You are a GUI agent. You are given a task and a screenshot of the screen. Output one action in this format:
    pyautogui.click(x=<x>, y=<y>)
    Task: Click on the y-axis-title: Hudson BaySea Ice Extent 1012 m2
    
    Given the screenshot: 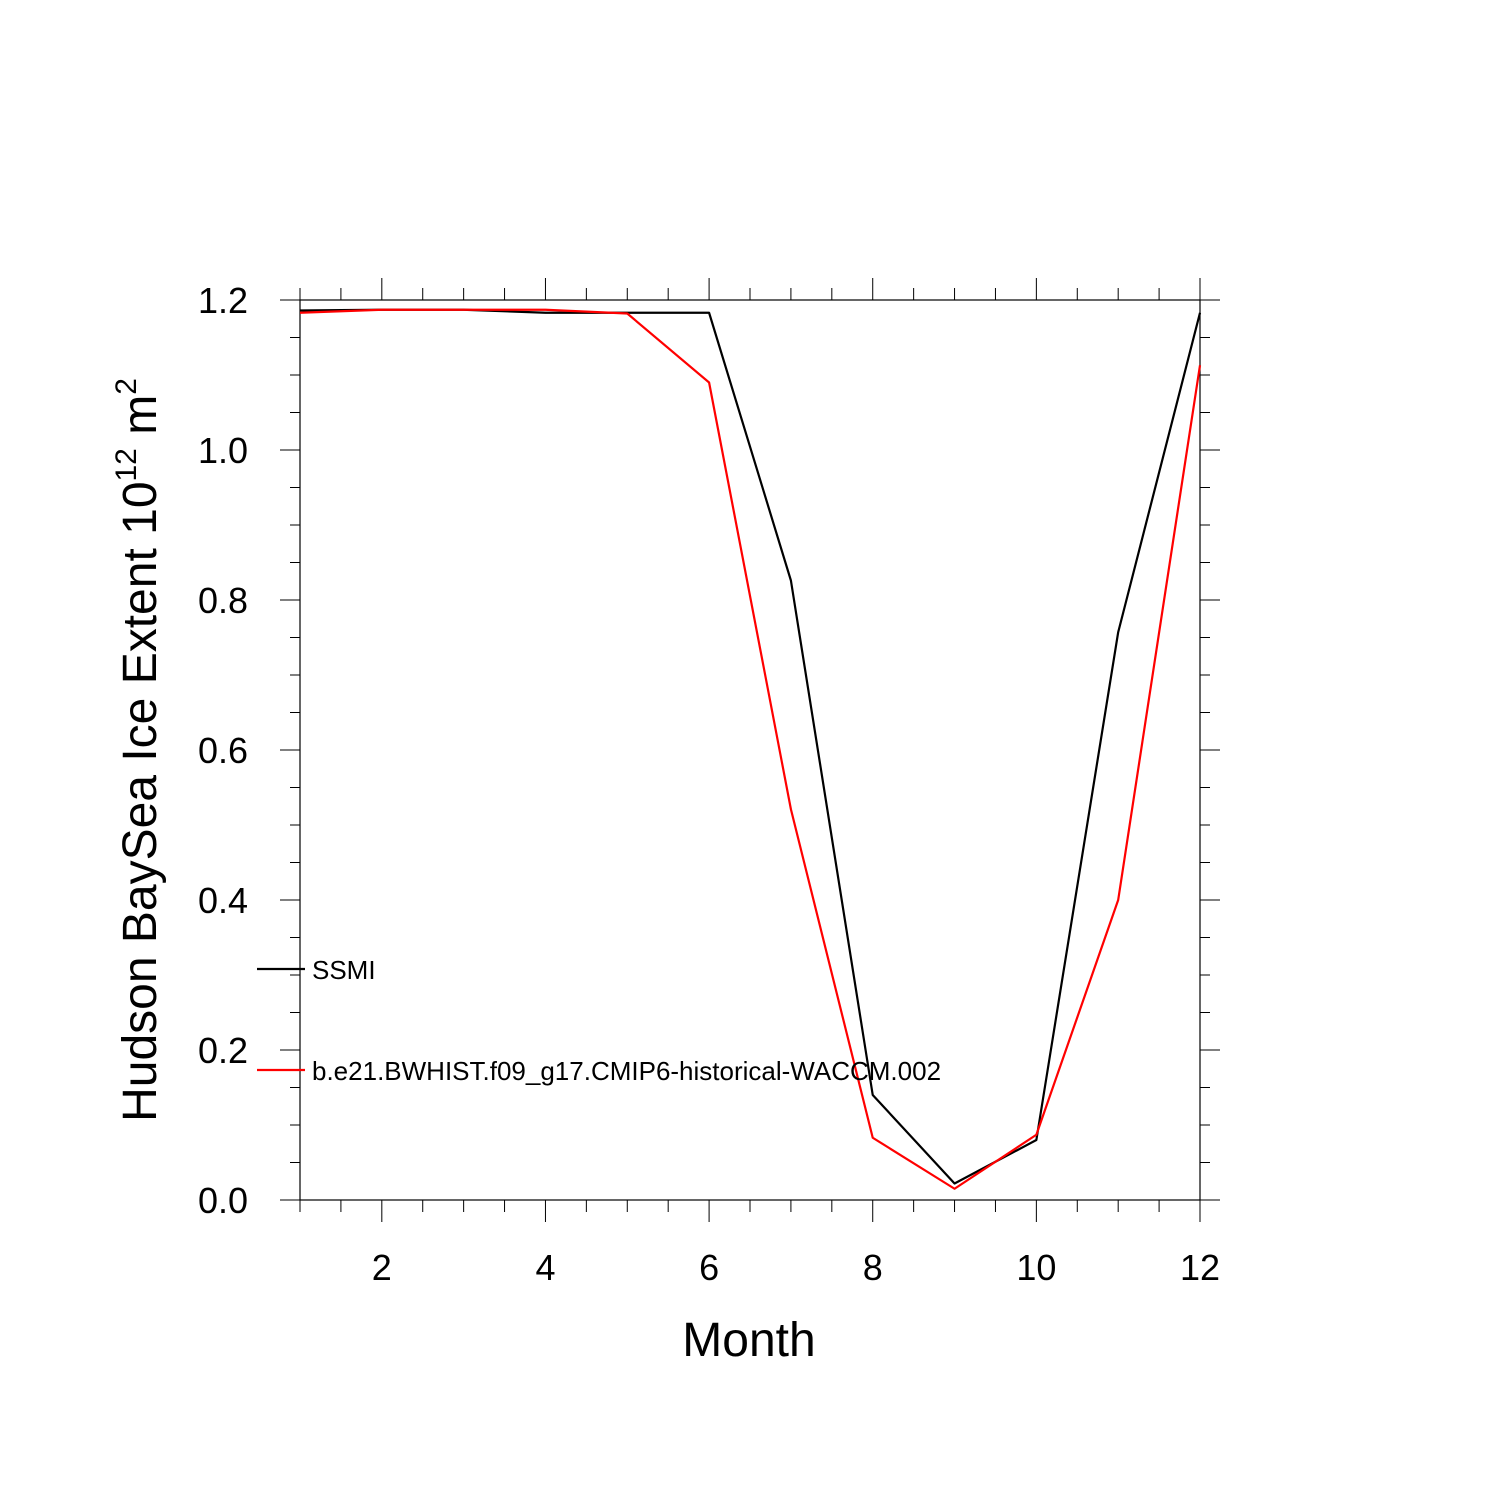 What is the action you would take?
    pyautogui.click(x=138, y=750)
    